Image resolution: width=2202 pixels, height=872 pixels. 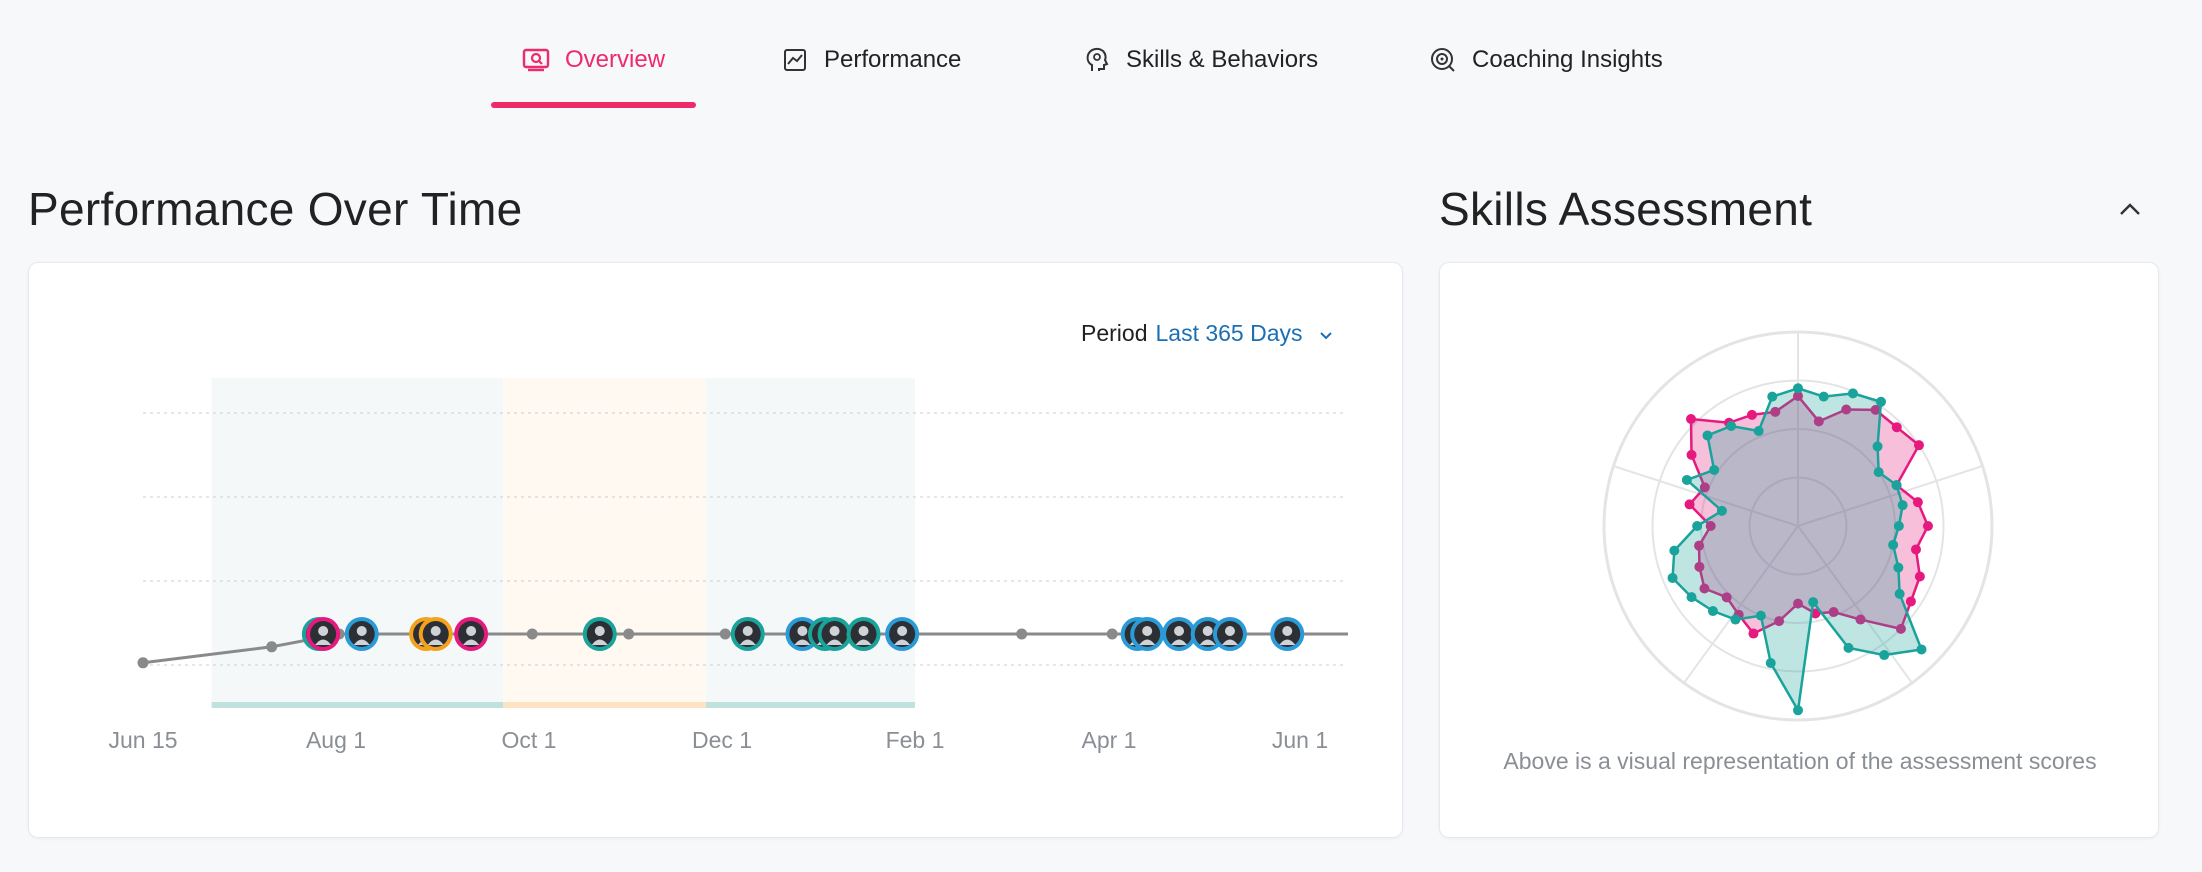 What do you see at coordinates (142, 740) in the screenshot?
I see `x-tick-label: Jun 15` at bounding box center [142, 740].